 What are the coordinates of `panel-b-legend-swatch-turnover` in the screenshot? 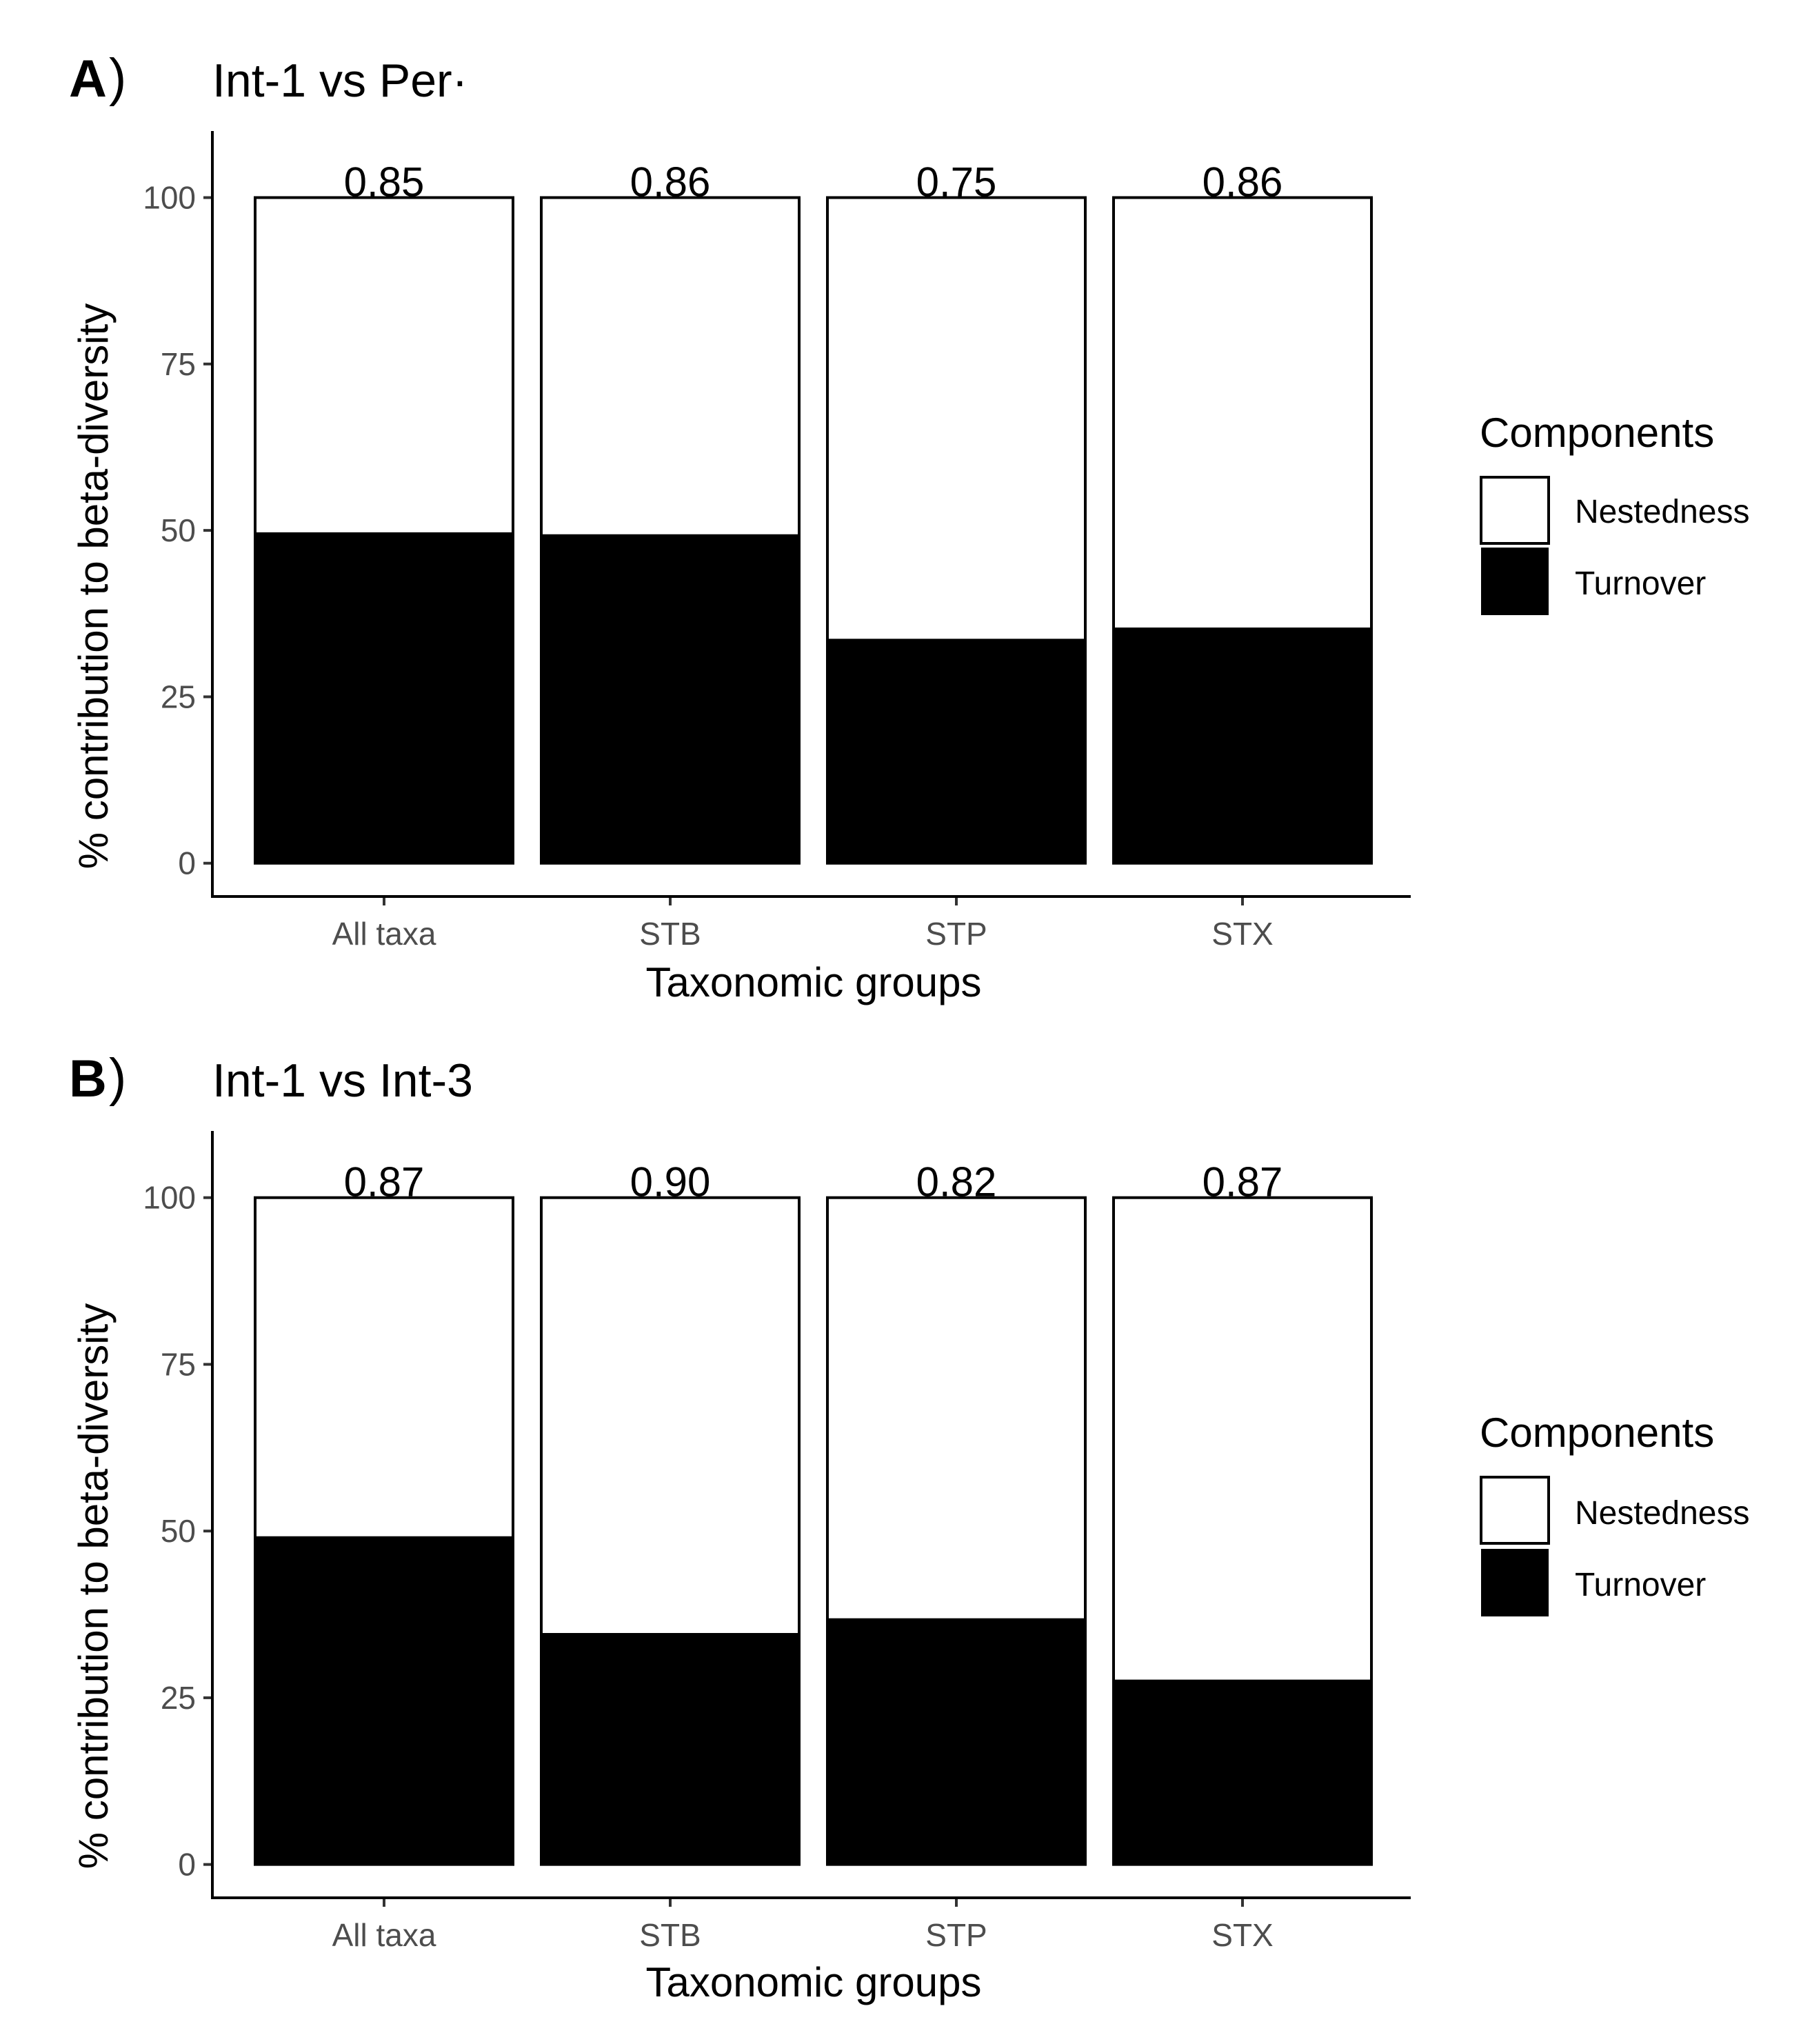 It's located at (1515, 1582).